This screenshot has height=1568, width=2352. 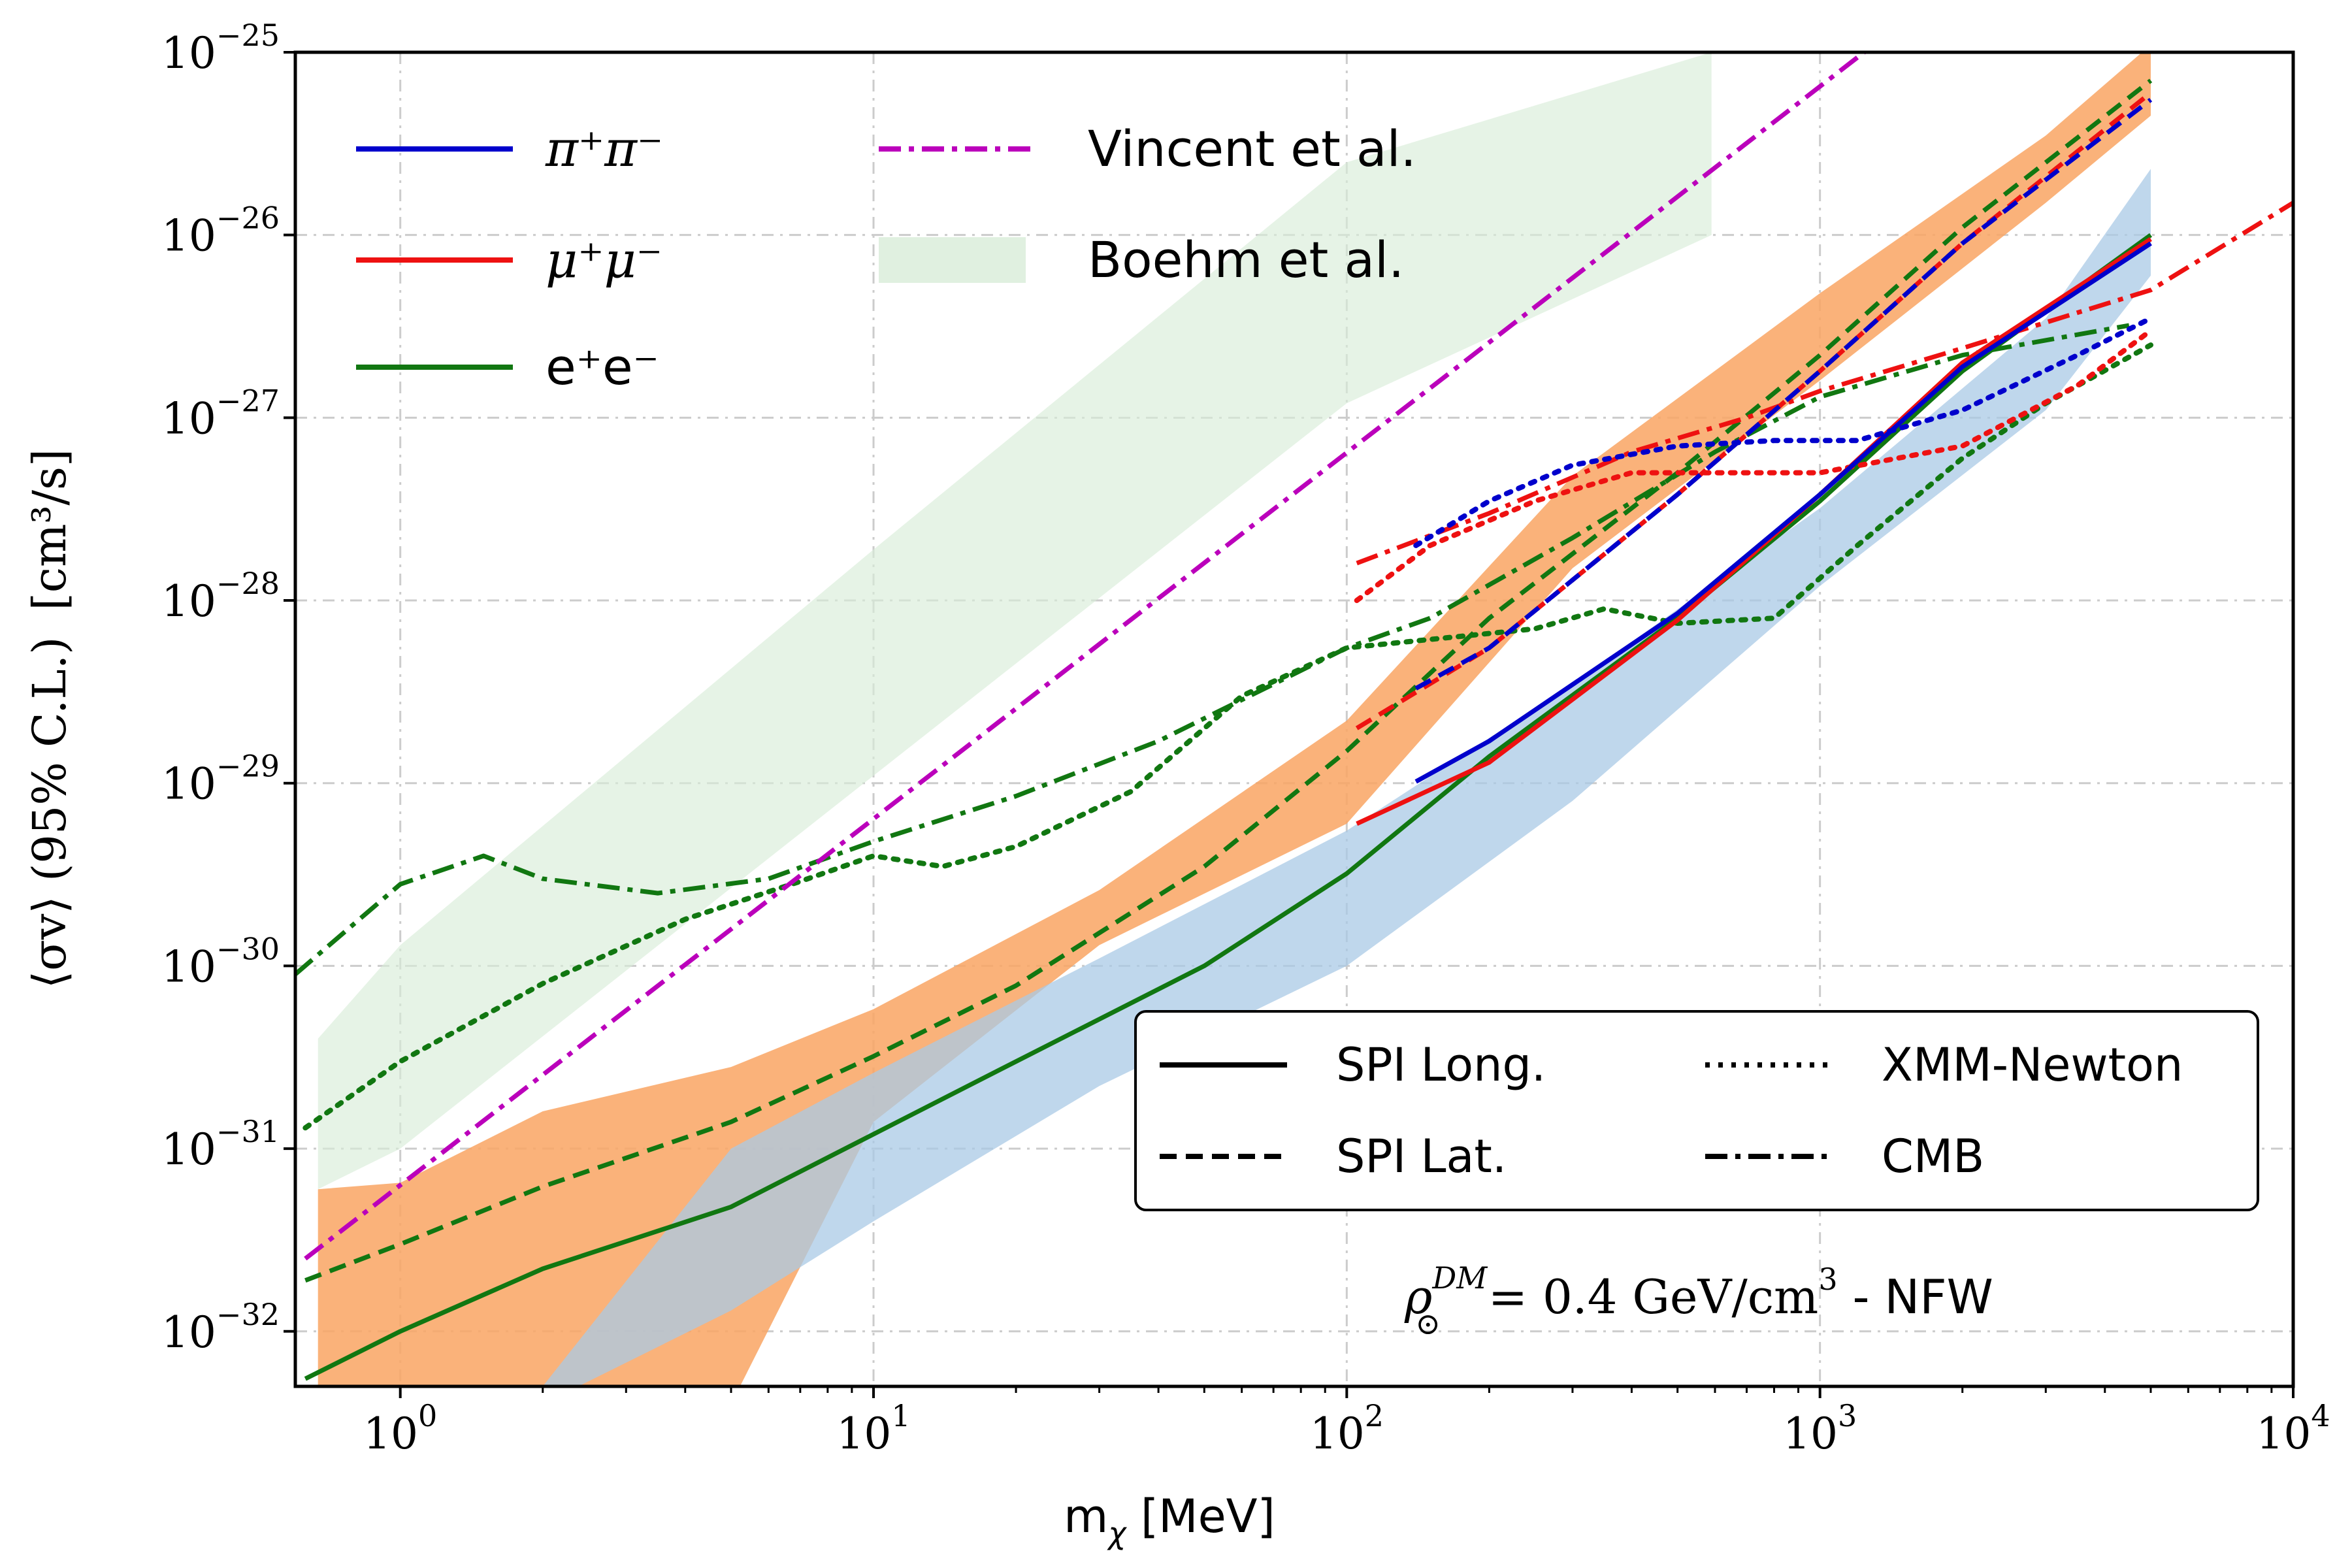 I want to click on x-tick-label: 10⁴, so click(x=2293, y=1428).